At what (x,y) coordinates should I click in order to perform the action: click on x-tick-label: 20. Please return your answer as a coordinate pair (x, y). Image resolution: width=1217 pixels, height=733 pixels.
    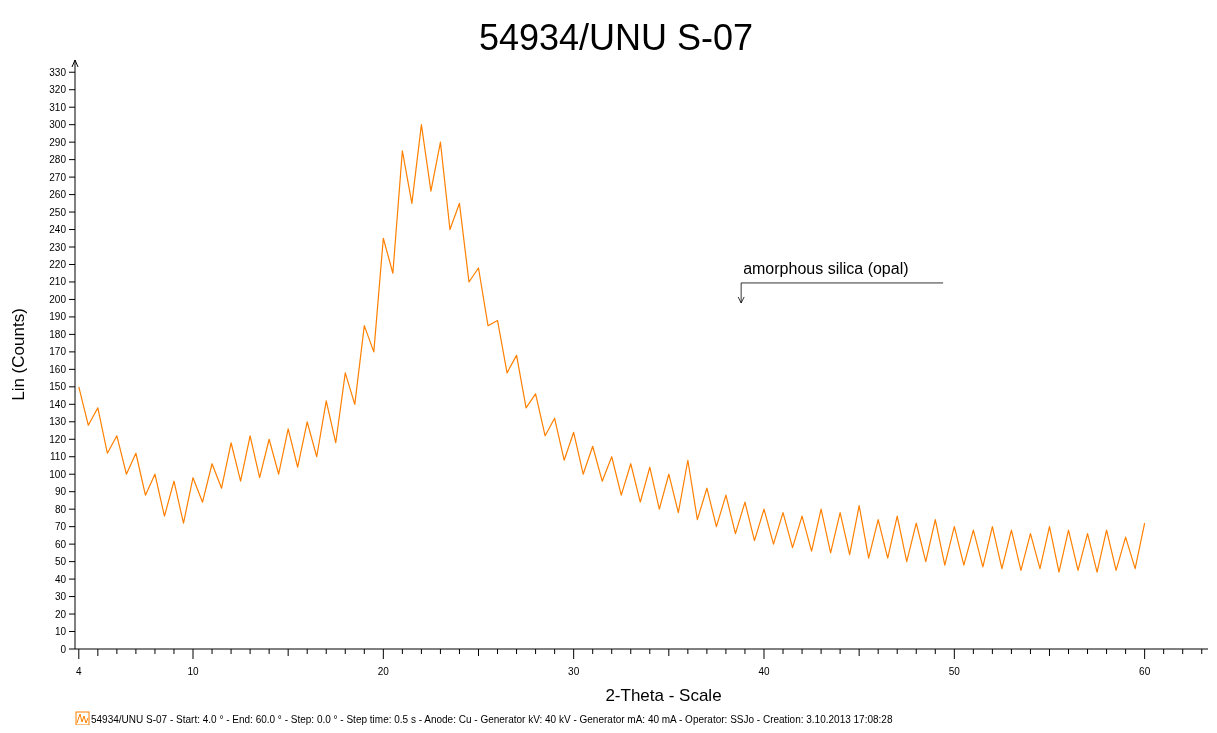
    Looking at the image, I should click on (383, 671).